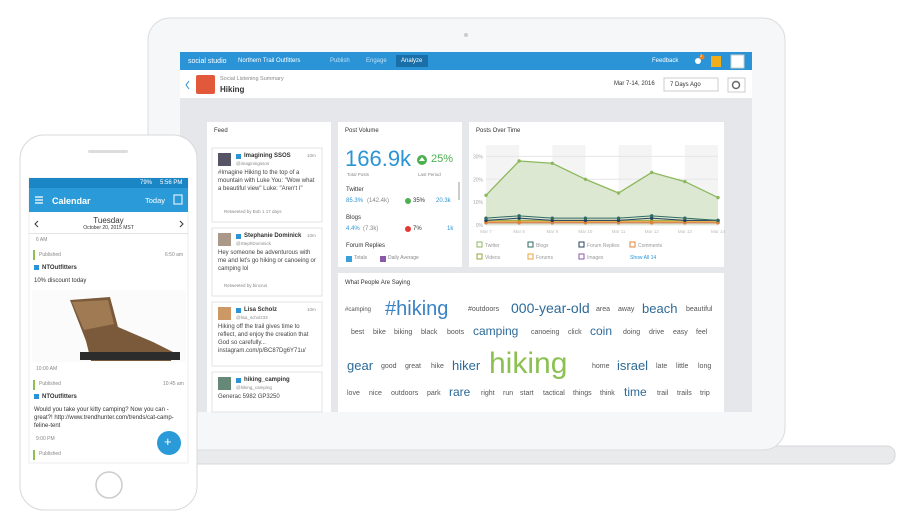 The image size is (900, 525). I want to click on battery: 79%, so click(146, 183).